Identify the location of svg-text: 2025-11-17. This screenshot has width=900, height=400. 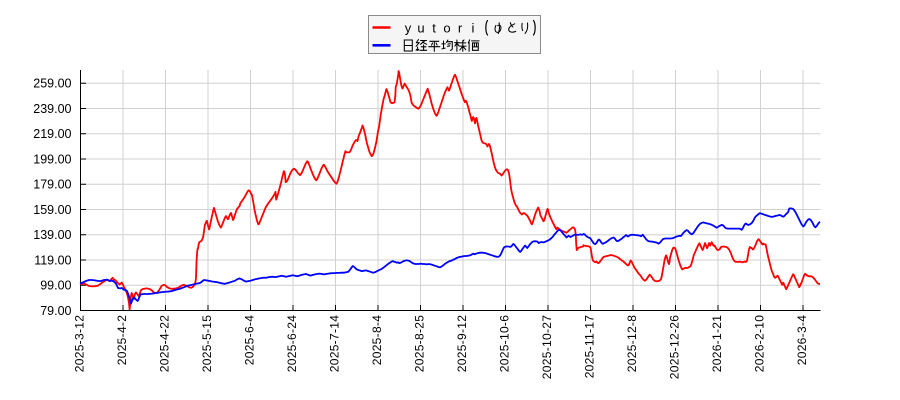
(590, 347).